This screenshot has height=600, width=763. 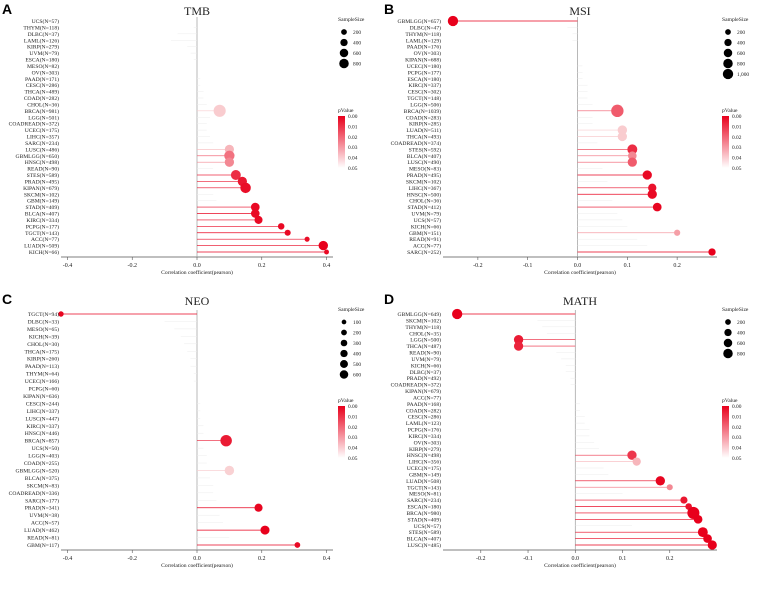 I want to click on category-label: UCEC(N=180), so click(x=424, y=66).